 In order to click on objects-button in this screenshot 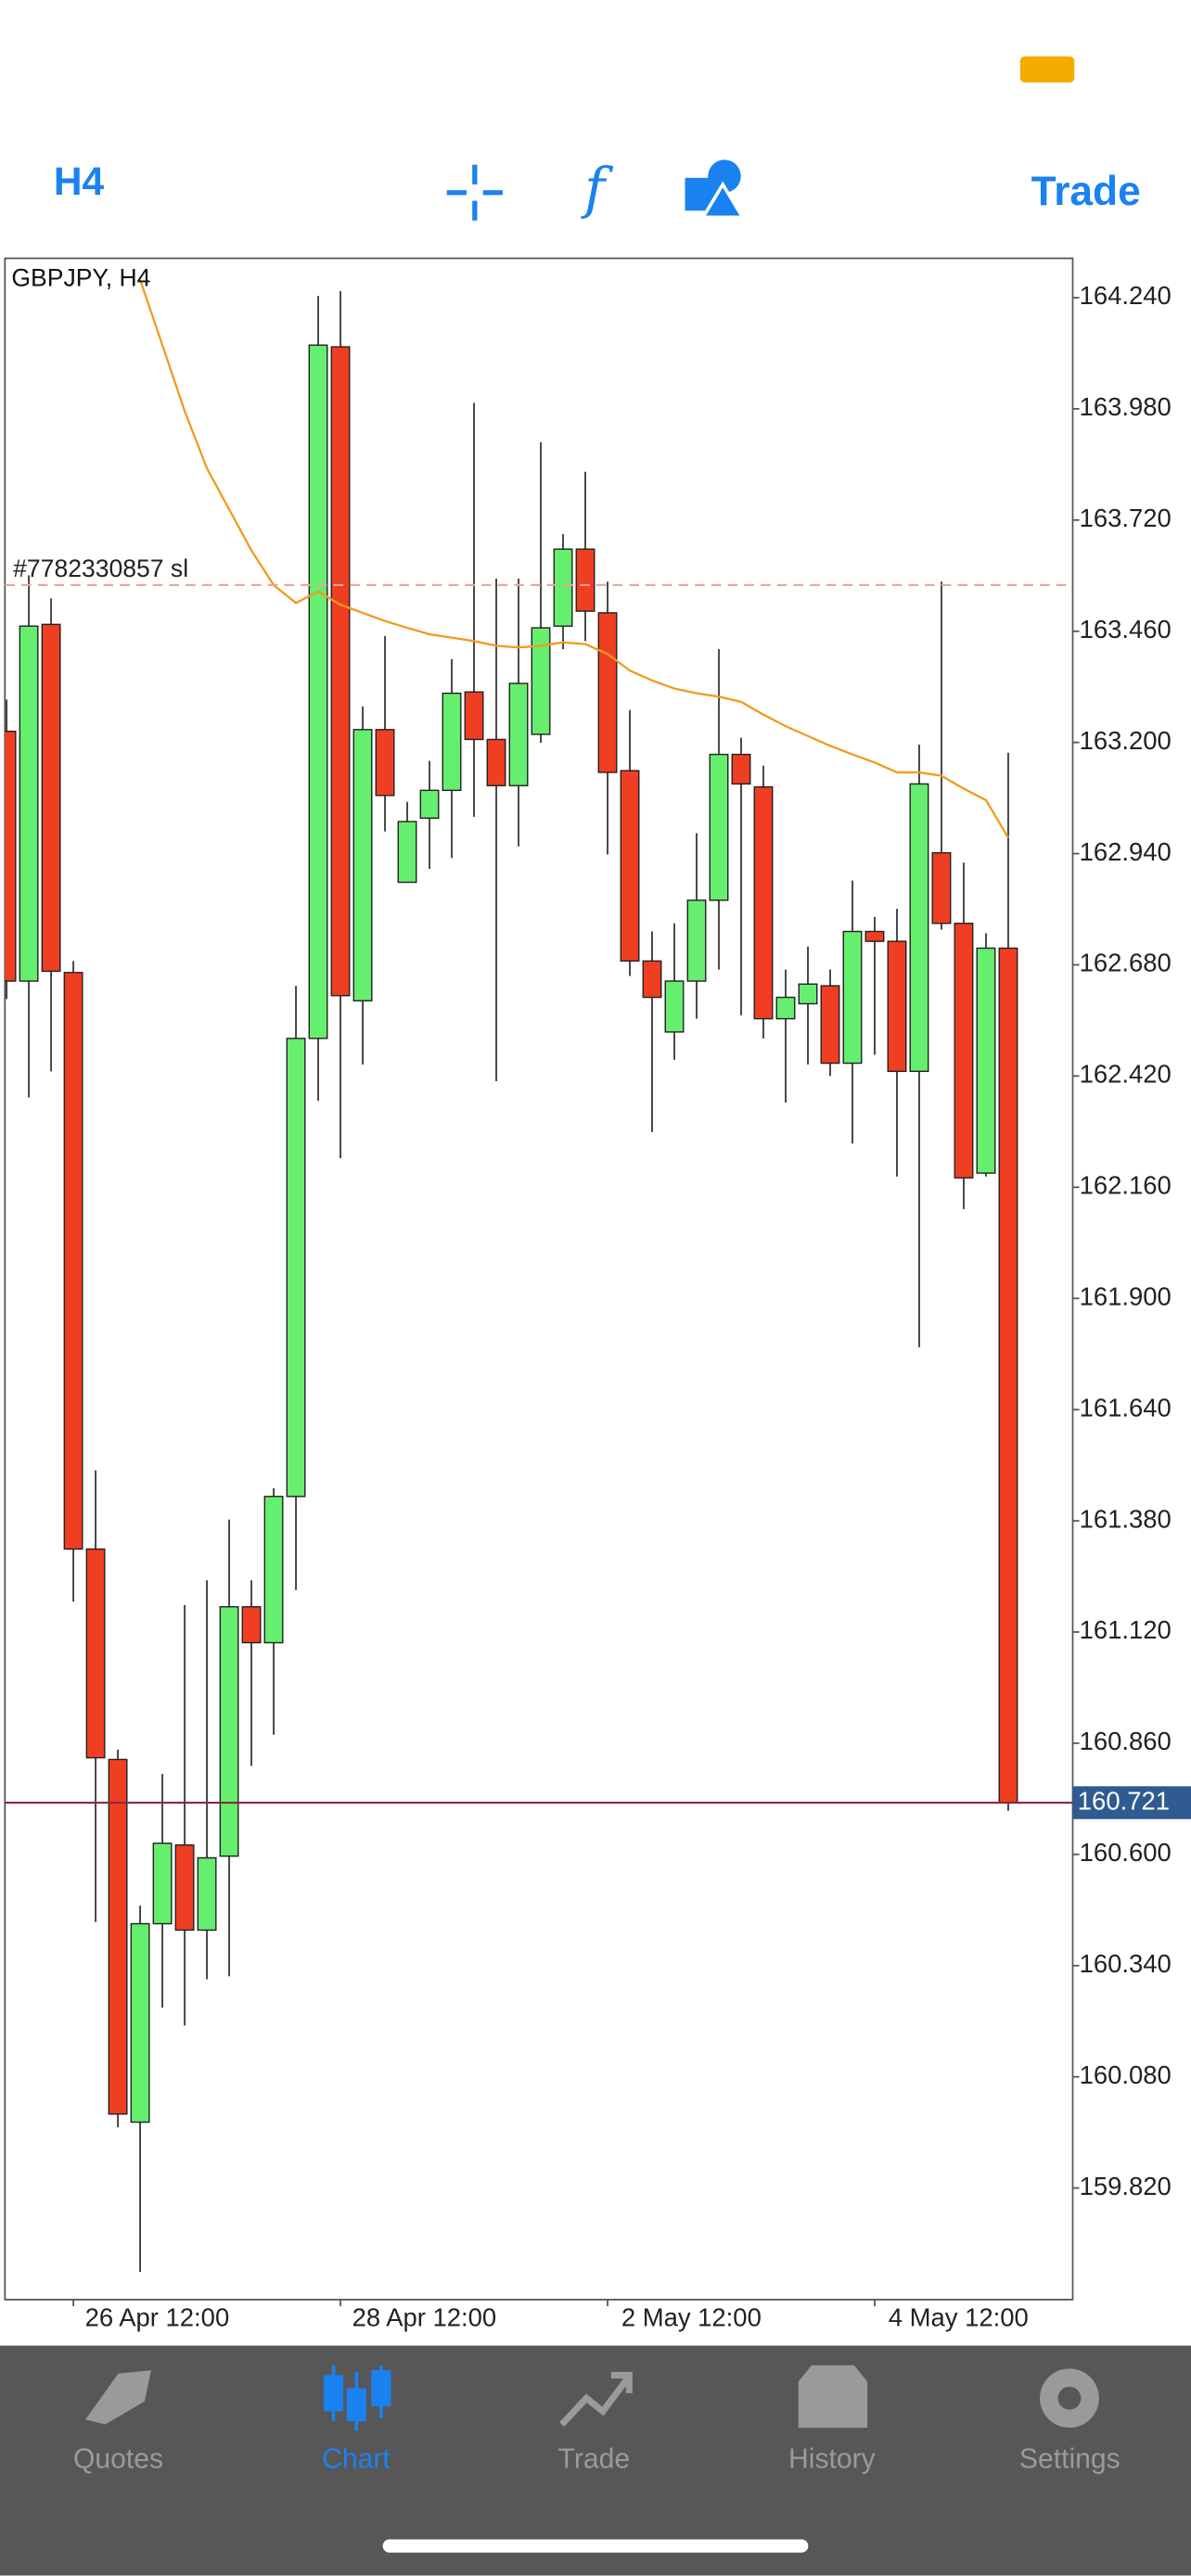, I will do `click(715, 190)`.